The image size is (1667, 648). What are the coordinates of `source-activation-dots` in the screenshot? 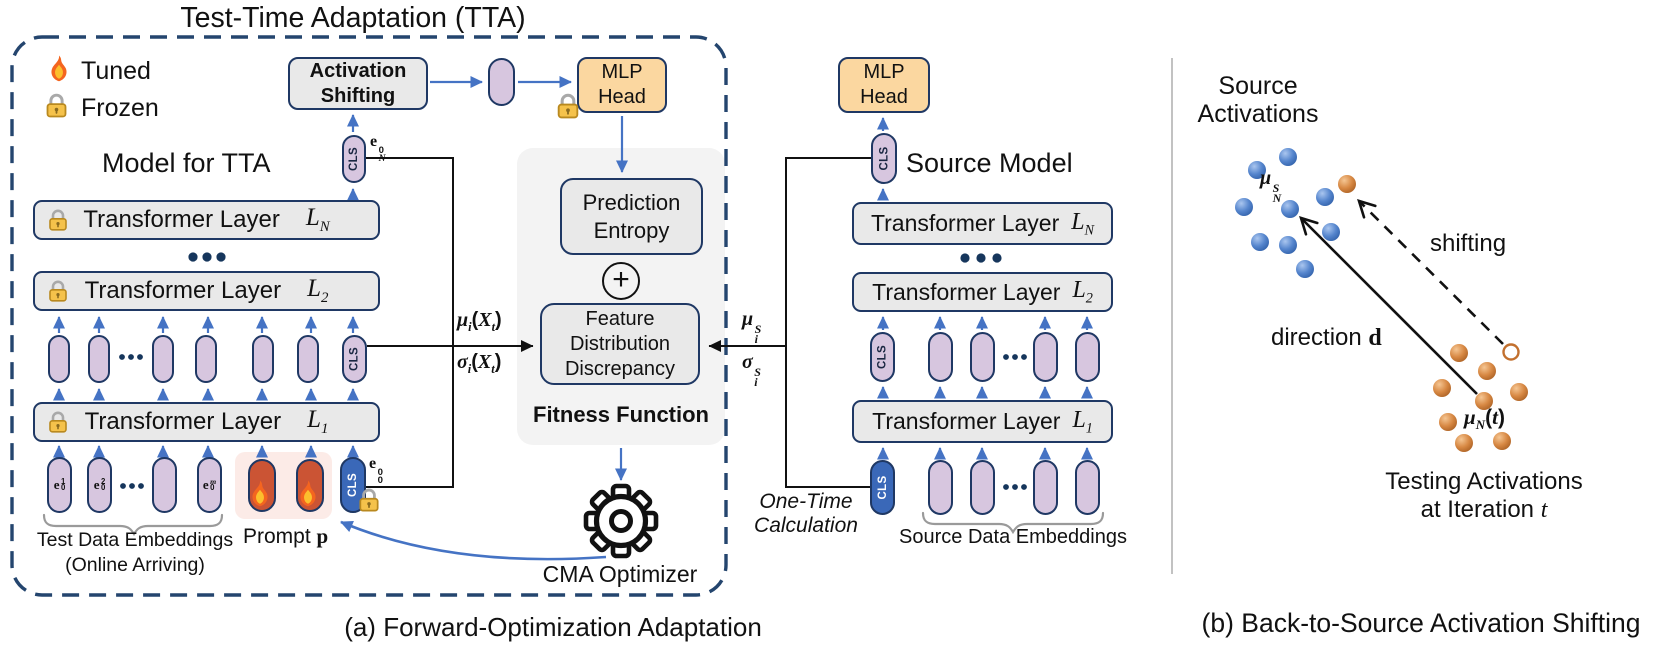 It's located at (1295, 213).